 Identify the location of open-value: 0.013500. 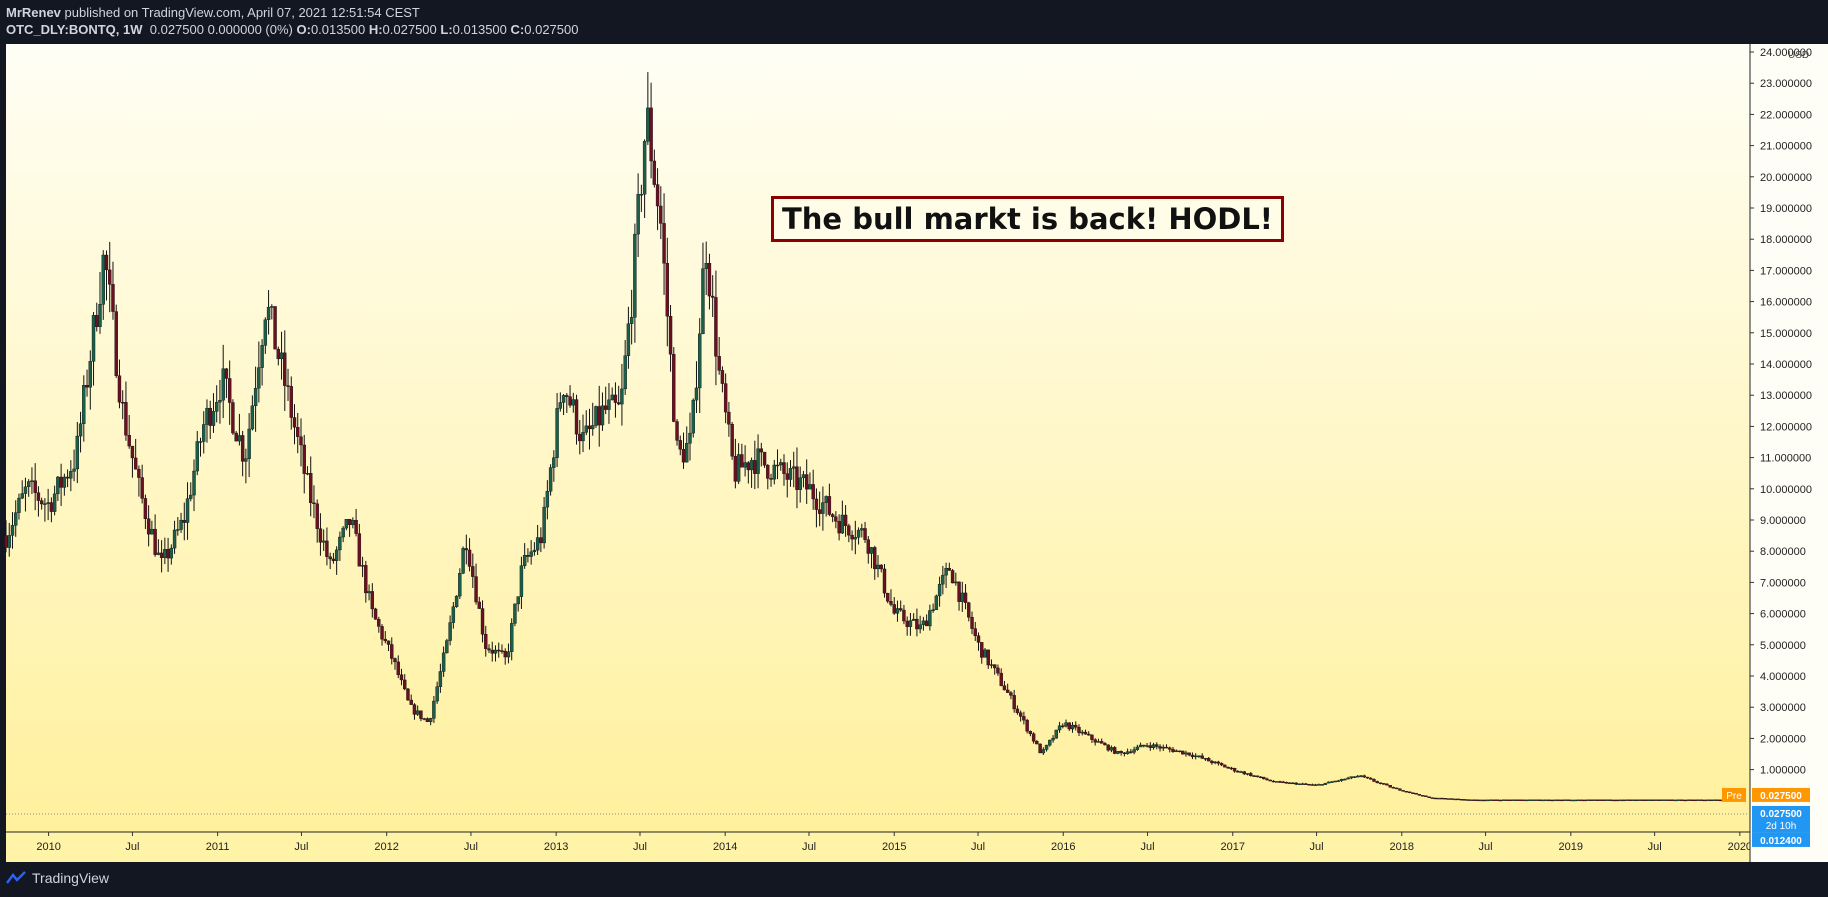
(338, 29).